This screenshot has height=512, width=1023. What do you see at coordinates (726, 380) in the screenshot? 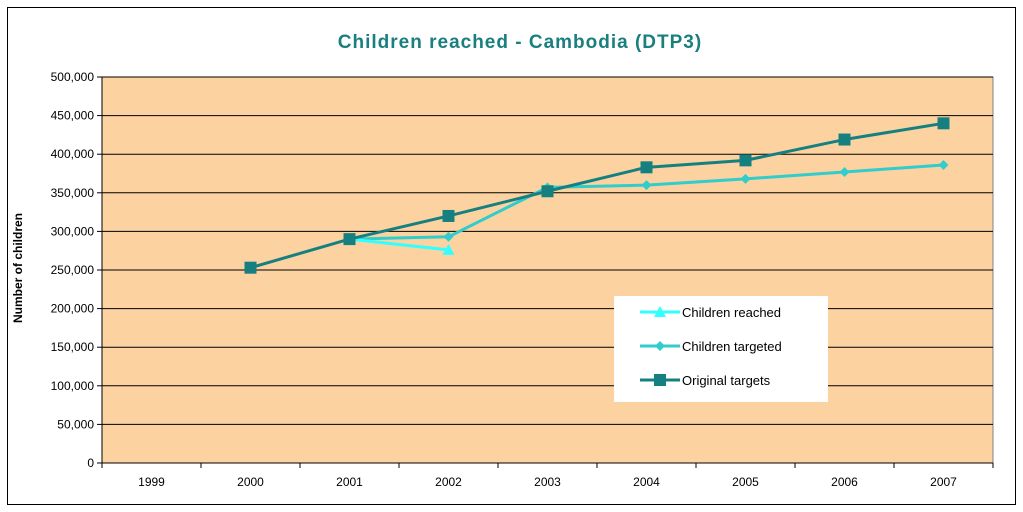
I see `legend-label: Original targets` at bounding box center [726, 380].